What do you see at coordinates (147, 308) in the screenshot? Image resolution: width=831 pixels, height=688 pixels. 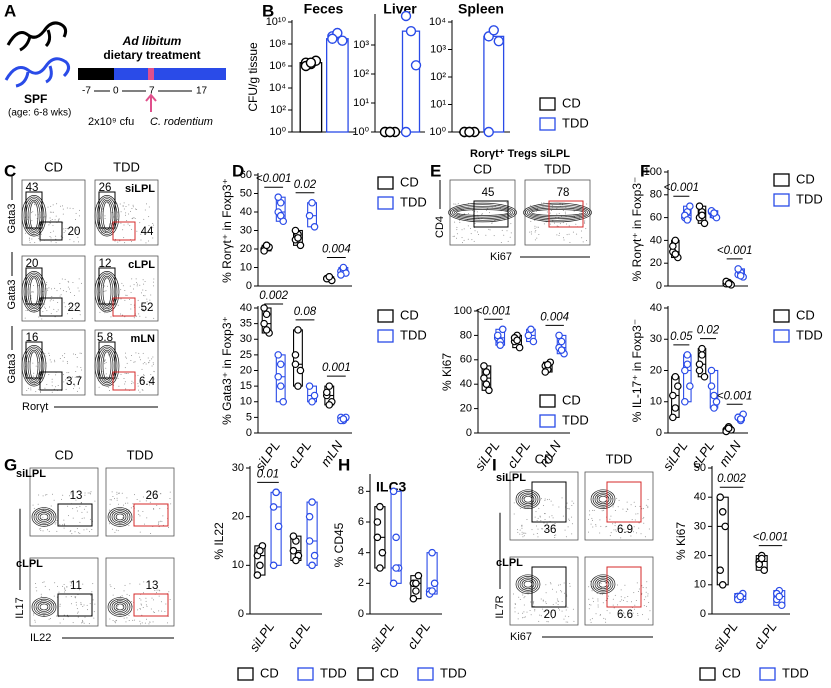 I see `gate-percent: 52` at bounding box center [147, 308].